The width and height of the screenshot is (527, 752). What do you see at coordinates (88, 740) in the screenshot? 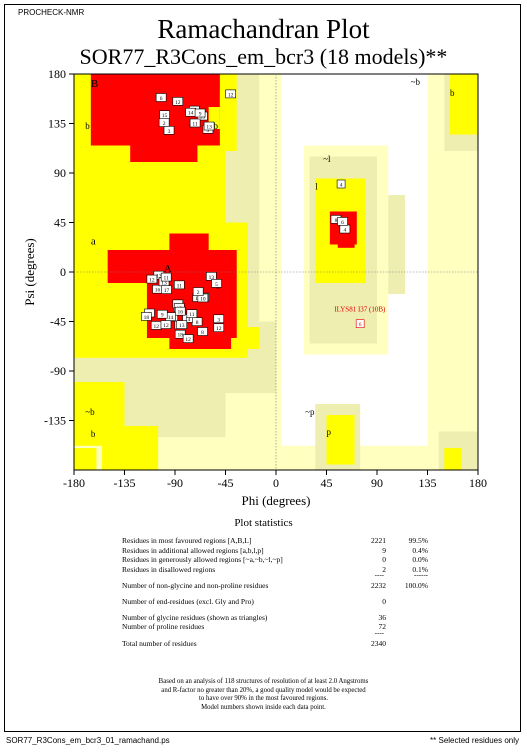
I see `footer-filename: SOR77_R3Cons_em_bcr3_01_ramachand.ps` at bounding box center [88, 740].